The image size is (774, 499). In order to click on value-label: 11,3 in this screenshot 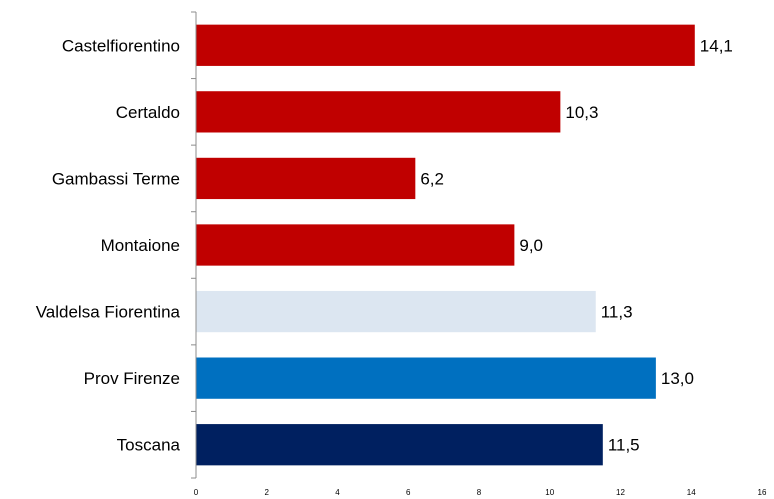, I will do `click(617, 312)`.